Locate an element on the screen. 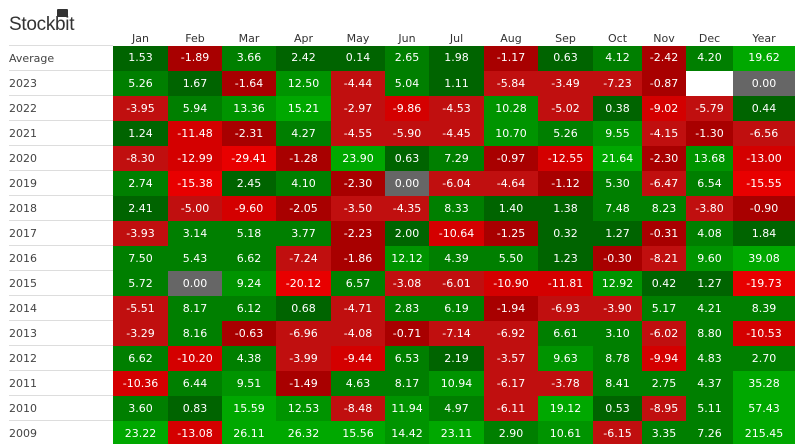  column-header-dec: Dec is located at coordinates (709, 38).